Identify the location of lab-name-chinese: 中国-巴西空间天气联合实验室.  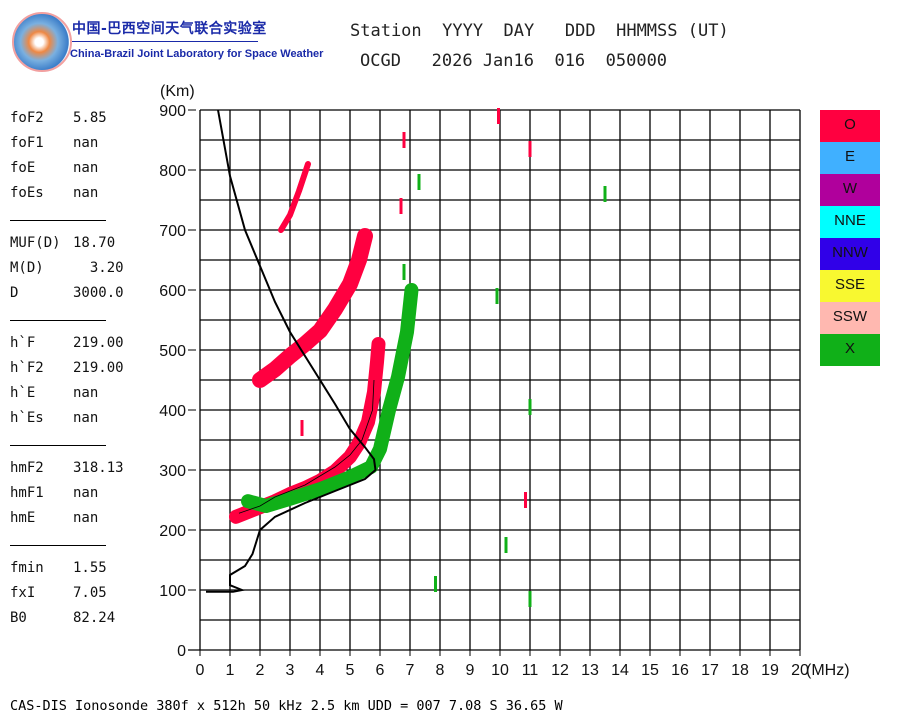
(169, 29).